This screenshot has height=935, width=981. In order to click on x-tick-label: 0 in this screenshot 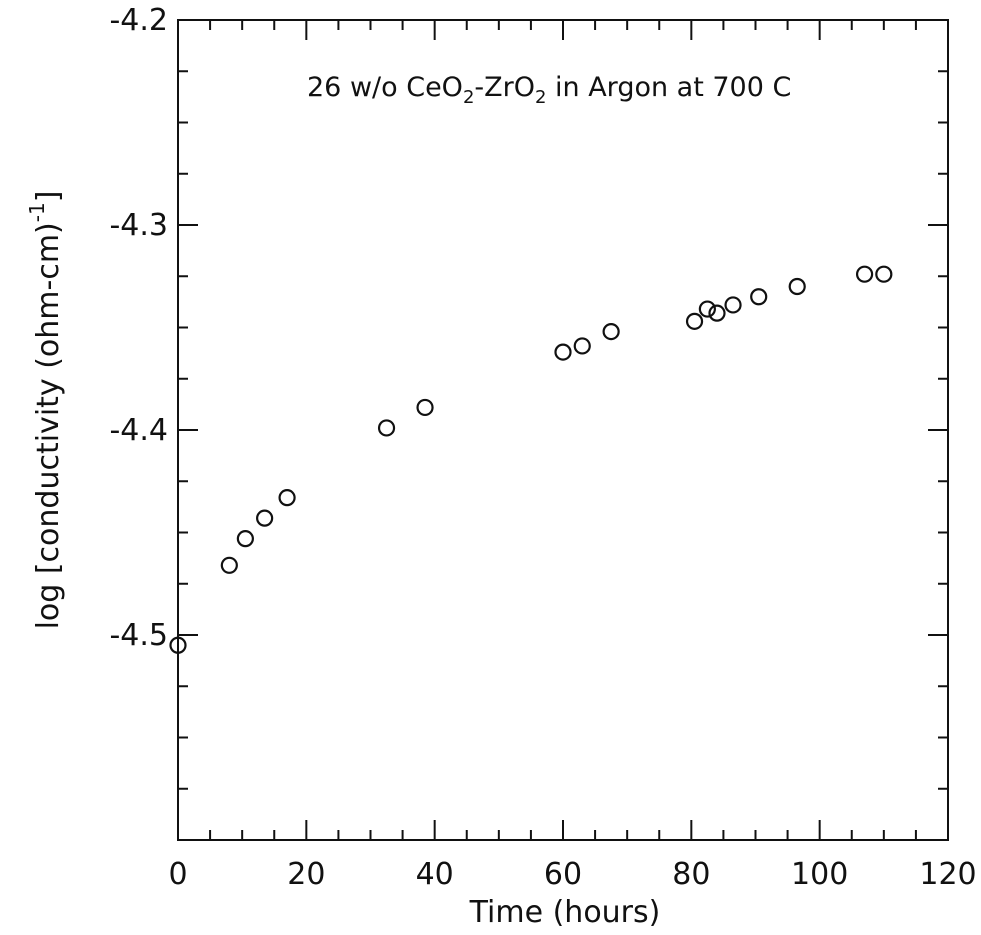, I will do `click(177, 874)`.